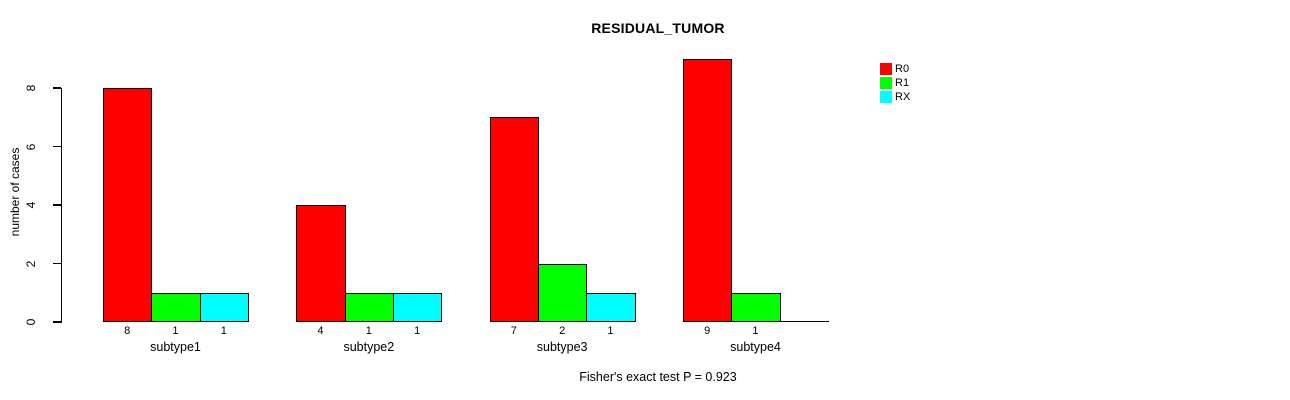 This screenshot has height=400, width=1290. What do you see at coordinates (15, 192) in the screenshot?
I see `y-axis-label: number of cases` at bounding box center [15, 192].